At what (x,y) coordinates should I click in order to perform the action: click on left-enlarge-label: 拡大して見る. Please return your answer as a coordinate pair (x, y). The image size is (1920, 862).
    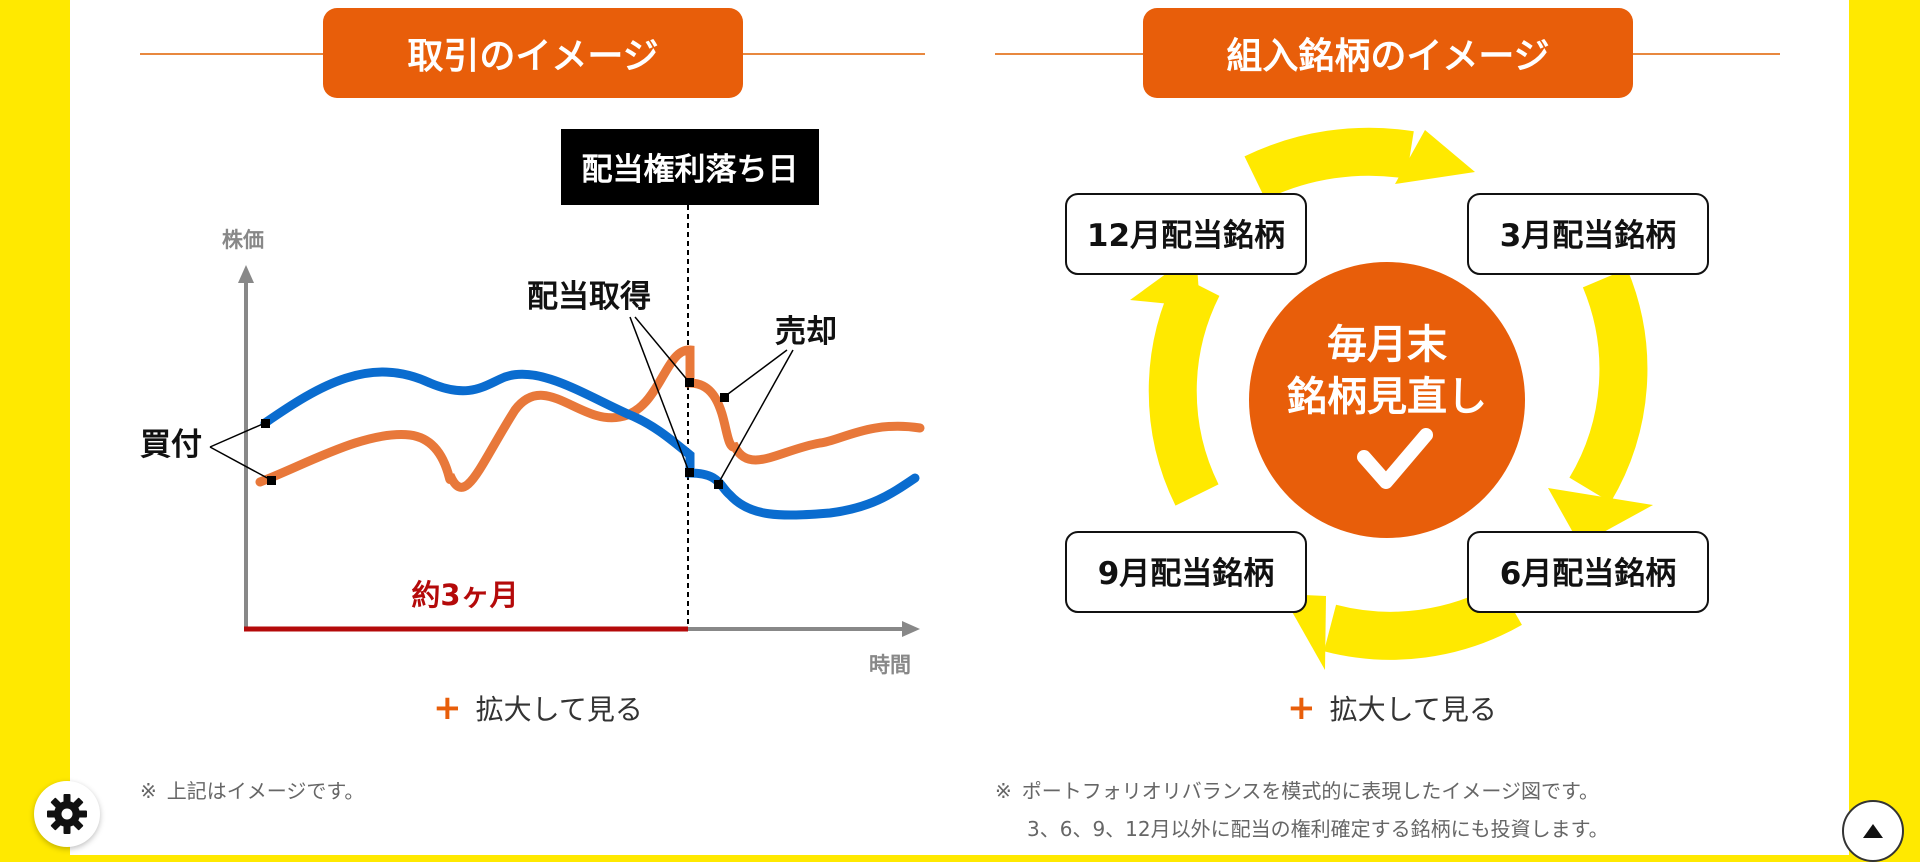
    Looking at the image, I should click on (559, 709).